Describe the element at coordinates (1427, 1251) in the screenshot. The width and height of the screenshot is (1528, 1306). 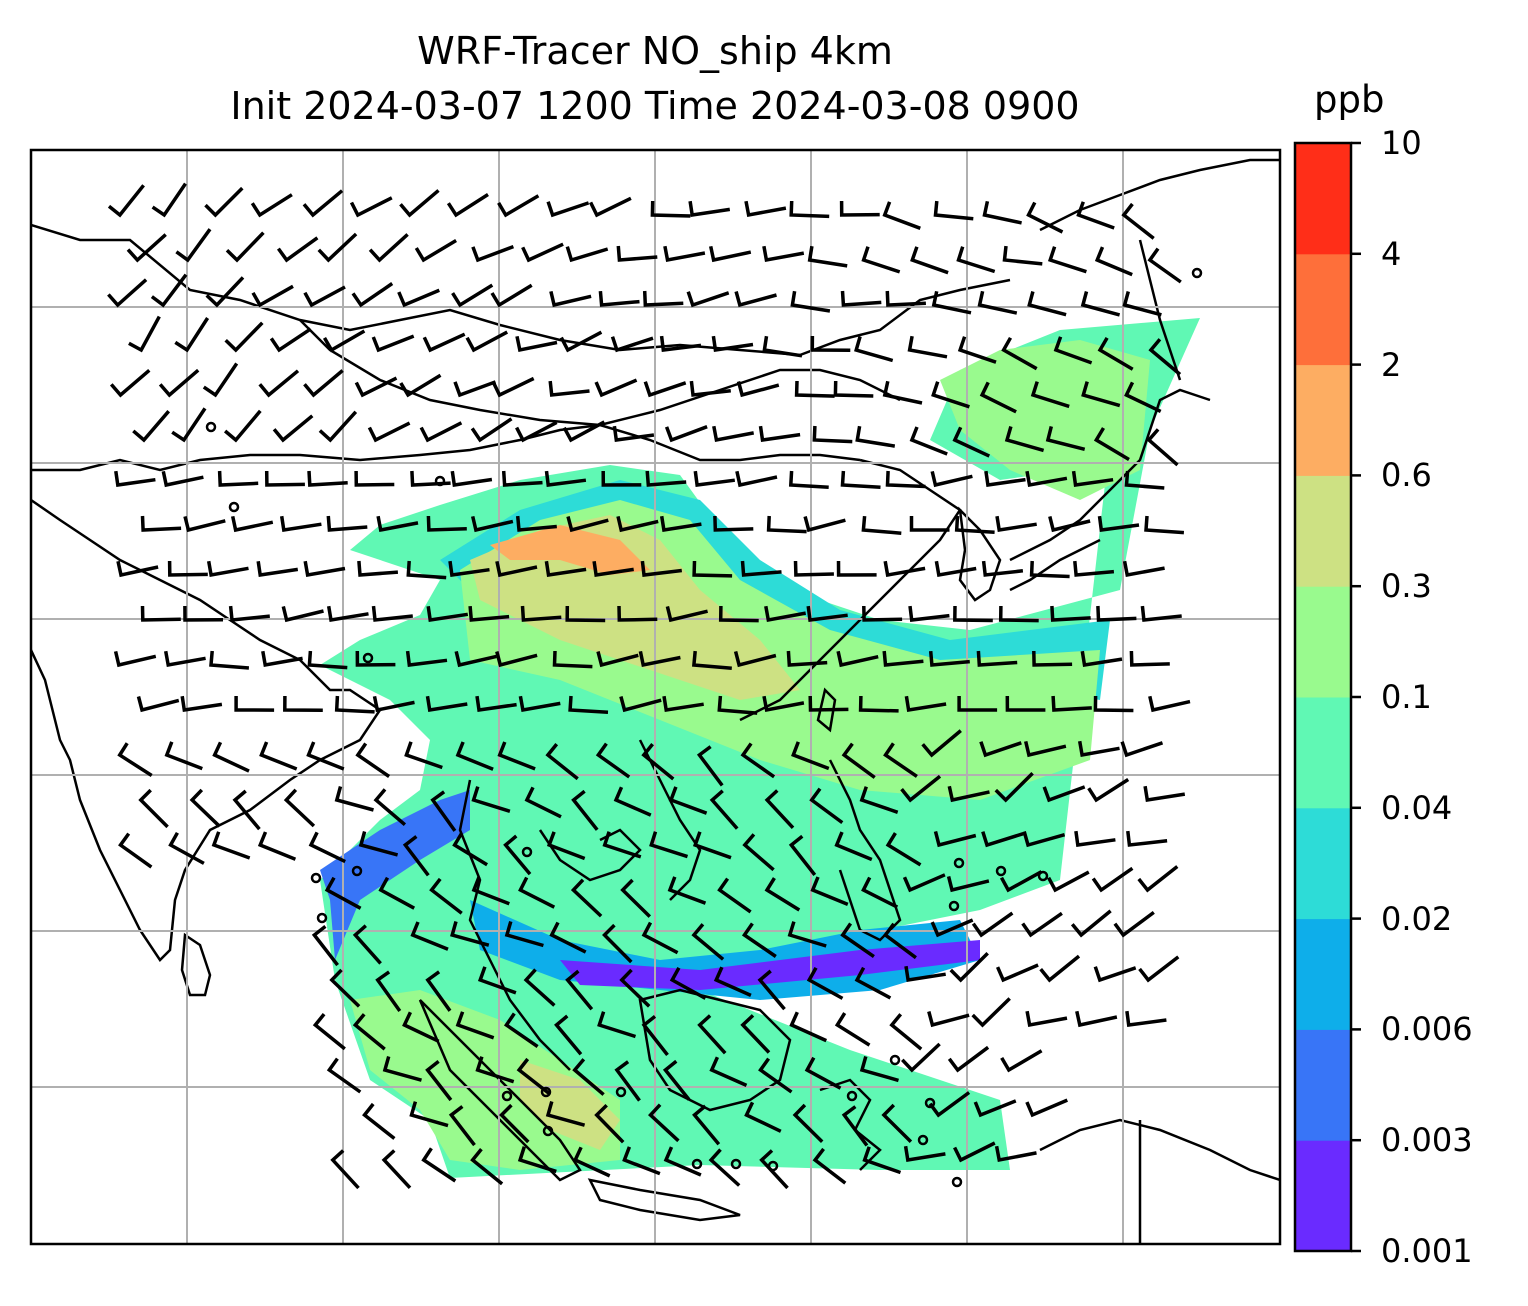
I see `colorbar-tick-label: 0.001` at that location.